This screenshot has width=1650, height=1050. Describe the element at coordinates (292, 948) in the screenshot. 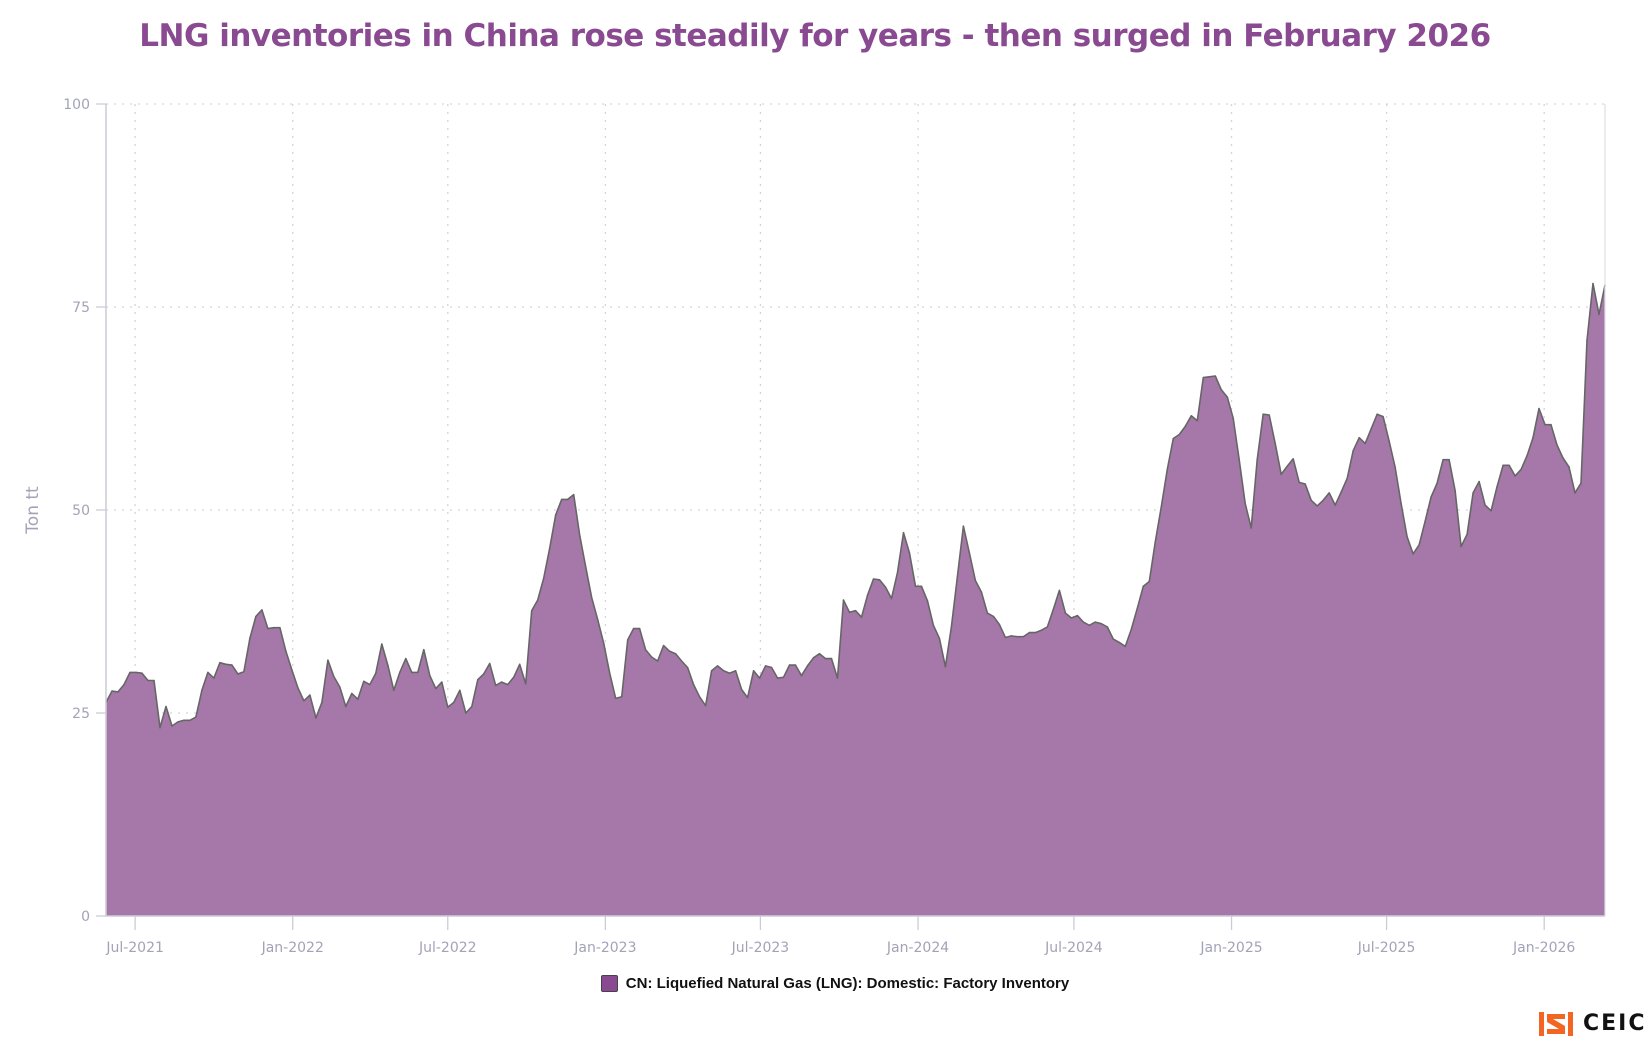

I see `x-tick-label: Jan-2022` at that location.